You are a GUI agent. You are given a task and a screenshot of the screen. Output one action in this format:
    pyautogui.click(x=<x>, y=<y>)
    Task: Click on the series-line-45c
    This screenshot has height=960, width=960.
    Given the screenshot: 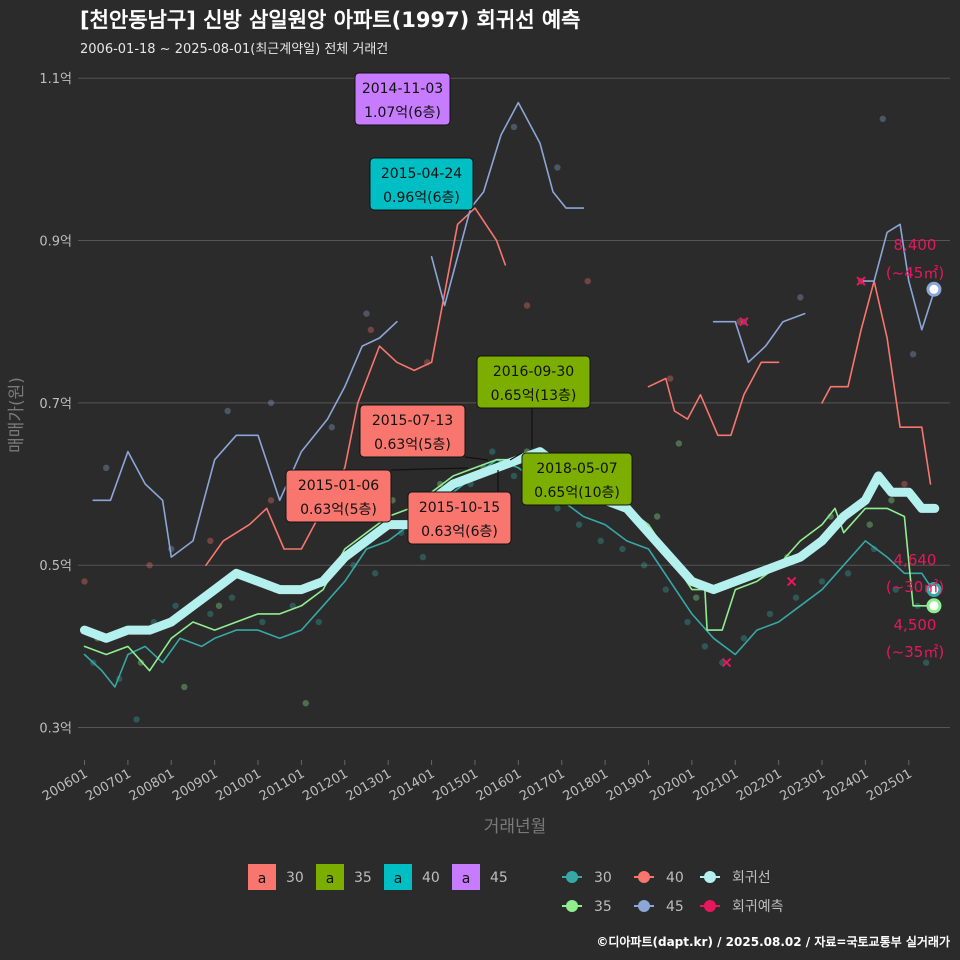 What is the action you would take?
    pyautogui.click(x=759, y=338)
    